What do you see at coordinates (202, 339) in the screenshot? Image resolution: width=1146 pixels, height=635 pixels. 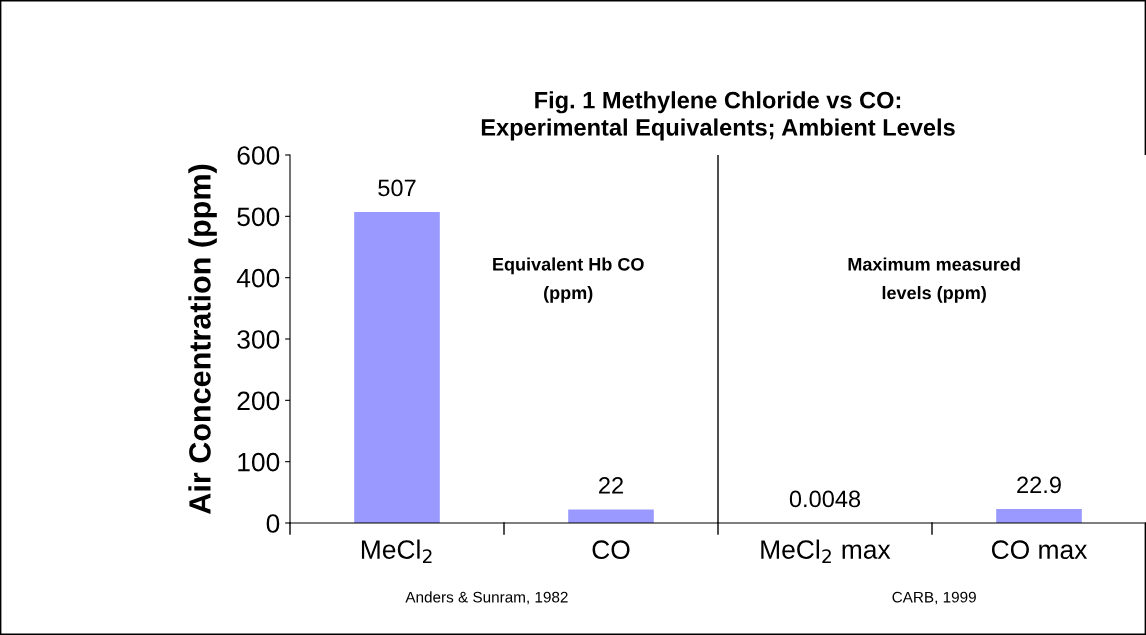 I see `y-axis-title: Air Concentration (ppm)` at bounding box center [202, 339].